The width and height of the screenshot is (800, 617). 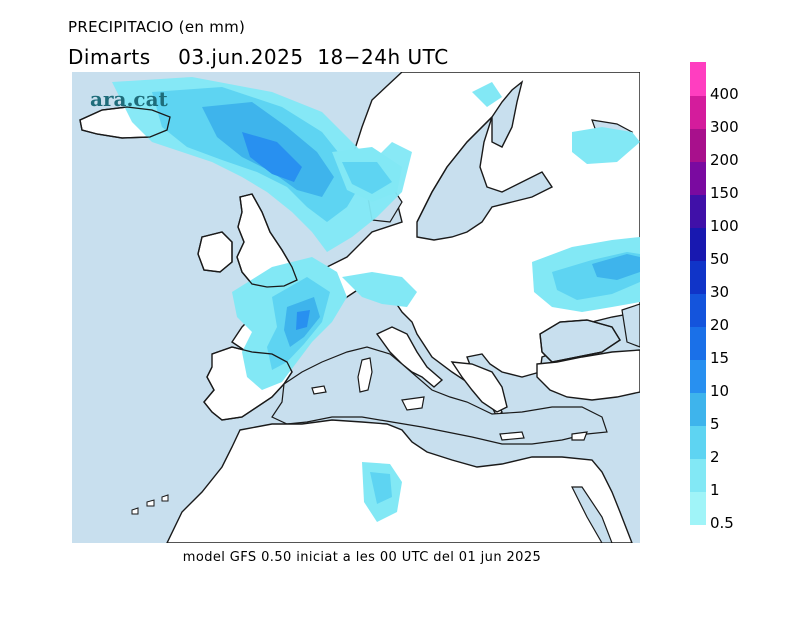 What do you see at coordinates (129, 99) in the screenshot?
I see `watermark-logo: ara.cat` at bounding box center [129, 99].